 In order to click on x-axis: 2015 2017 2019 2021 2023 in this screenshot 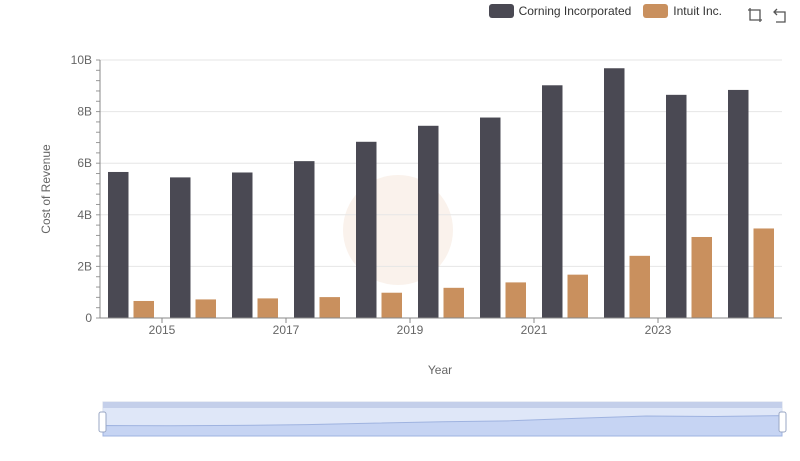, I will do `click(441, 327)`.